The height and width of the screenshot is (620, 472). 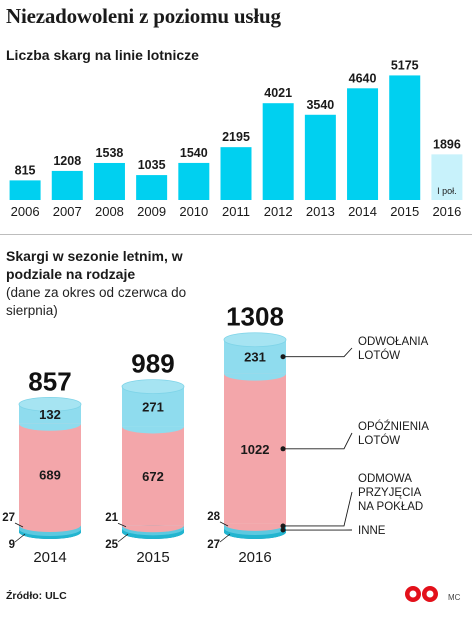 What do you see at coordinates (236, 211) in the screenshot?
I see `x-tick-label: 2011` at bounding box center [236, 211].